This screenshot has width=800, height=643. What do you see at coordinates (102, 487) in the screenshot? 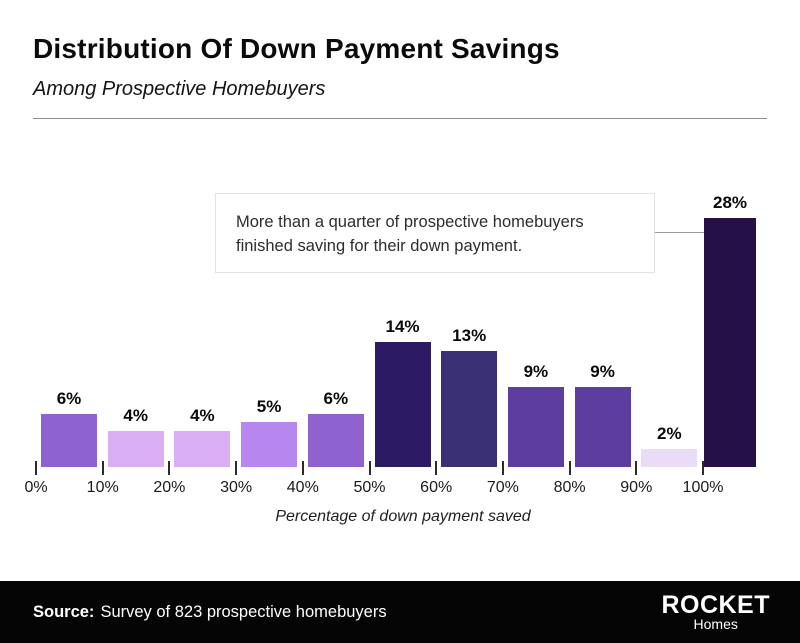
I see `x-axis-tick-label: 10%` at bounding box center [102, 487].